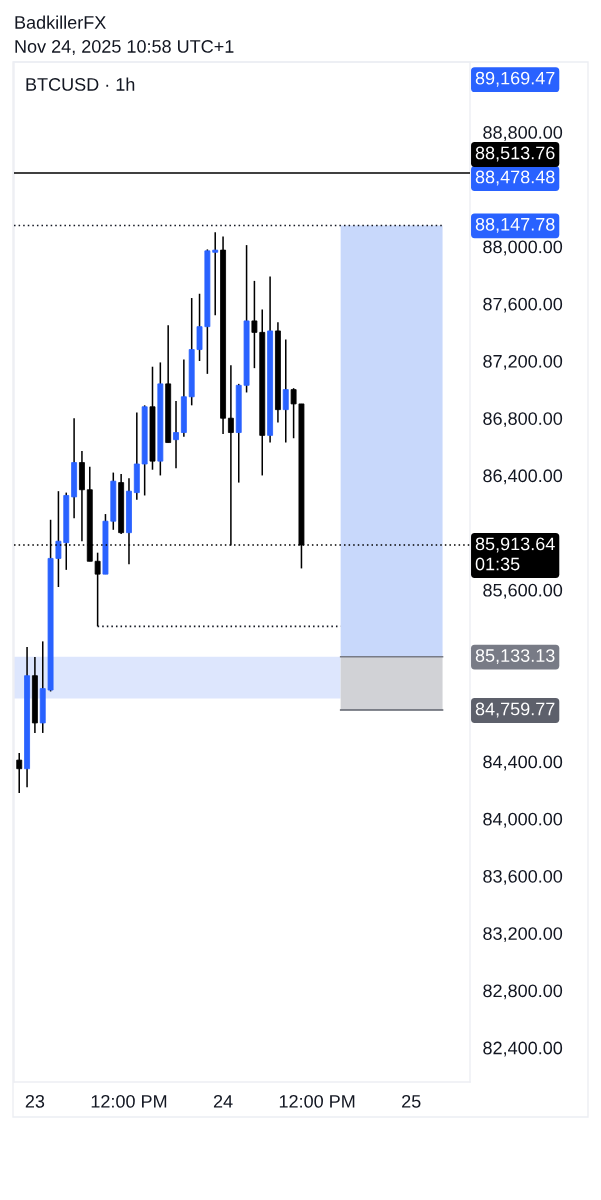 This screenshot has width=601, height=1200. What do you see at coordinates (515, 657) in the screenshot?
I see `data-label: 85,133.13` at bounding box center [515, 657].